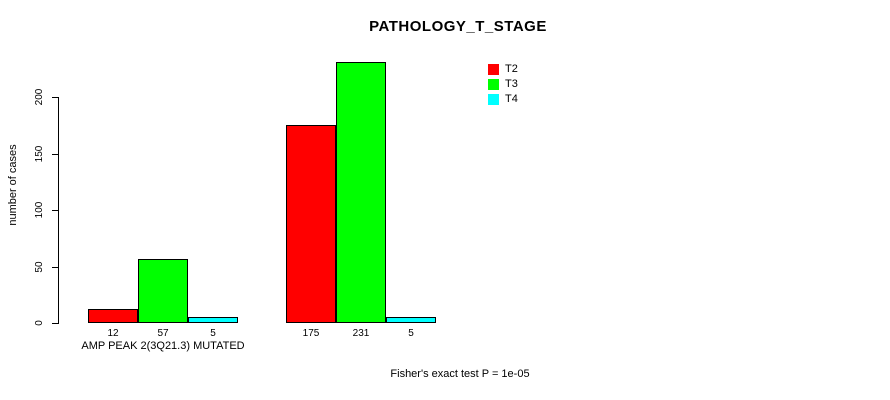  What do you see at coordinates (39, 323) in the screenshot?
I see `y-axis-tick-label: 0` at bounding box center [39, 323].